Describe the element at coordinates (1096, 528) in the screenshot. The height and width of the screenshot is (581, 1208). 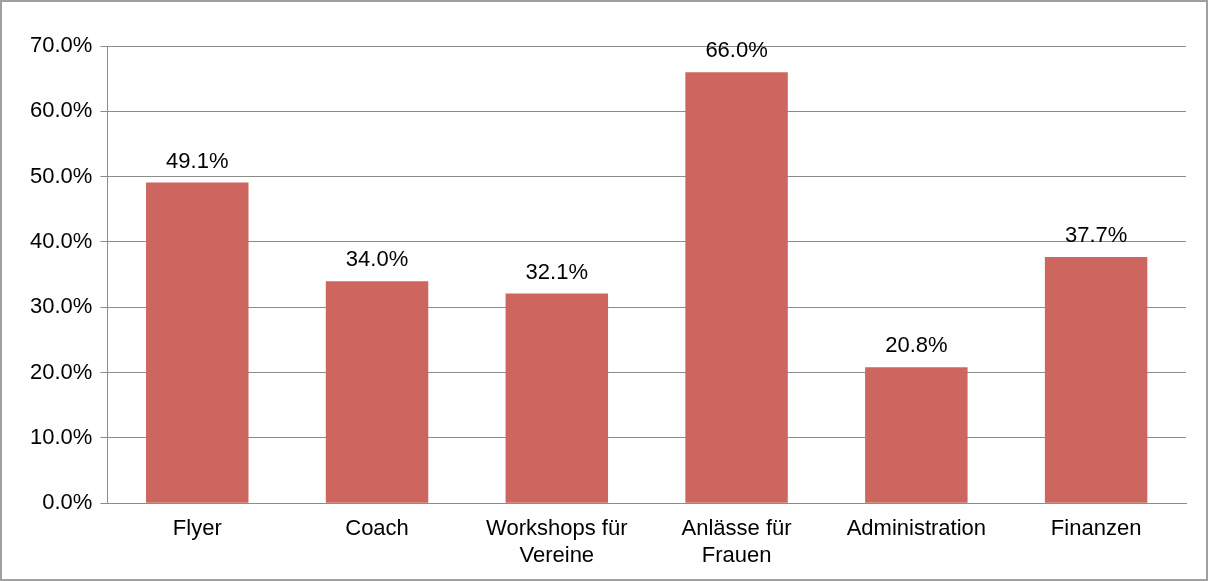
I see `x-tick-label: Finanzen` at that location.